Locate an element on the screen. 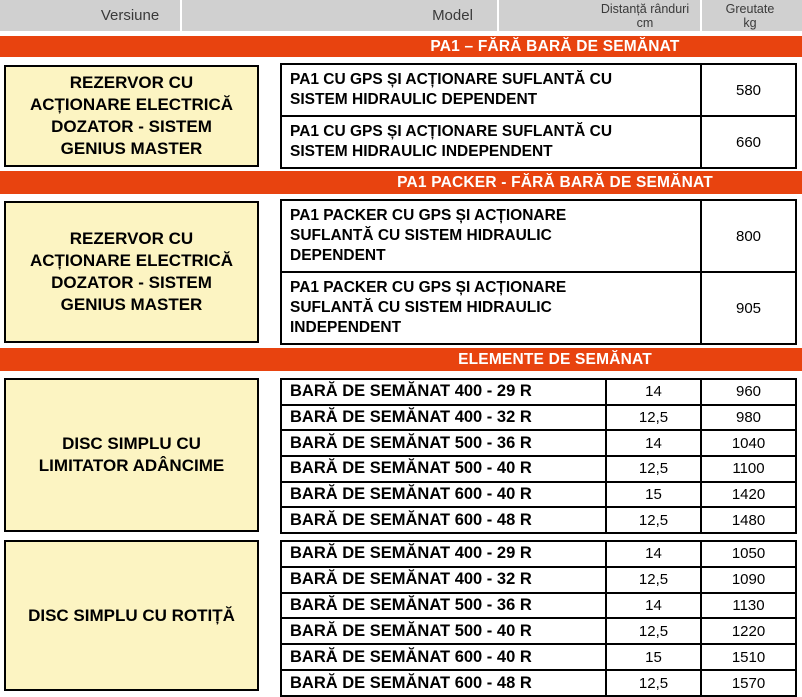 The image size is (802, 697). greutate-cell: 1420 is located at coordinates (747, 494).